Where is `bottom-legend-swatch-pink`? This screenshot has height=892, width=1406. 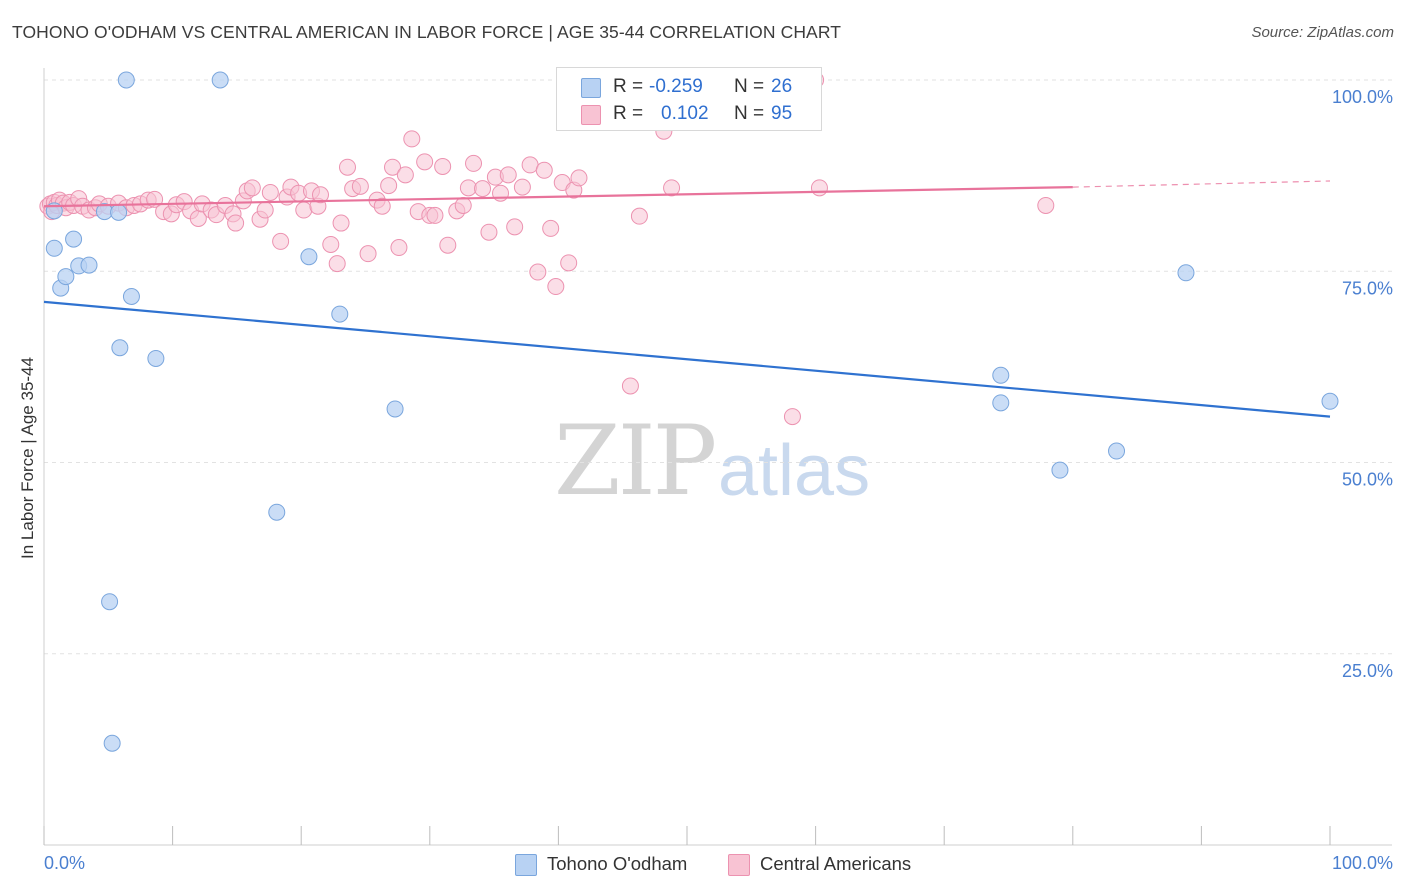
bottom-legend-swatch-pink is located at coordinates (739, 865).